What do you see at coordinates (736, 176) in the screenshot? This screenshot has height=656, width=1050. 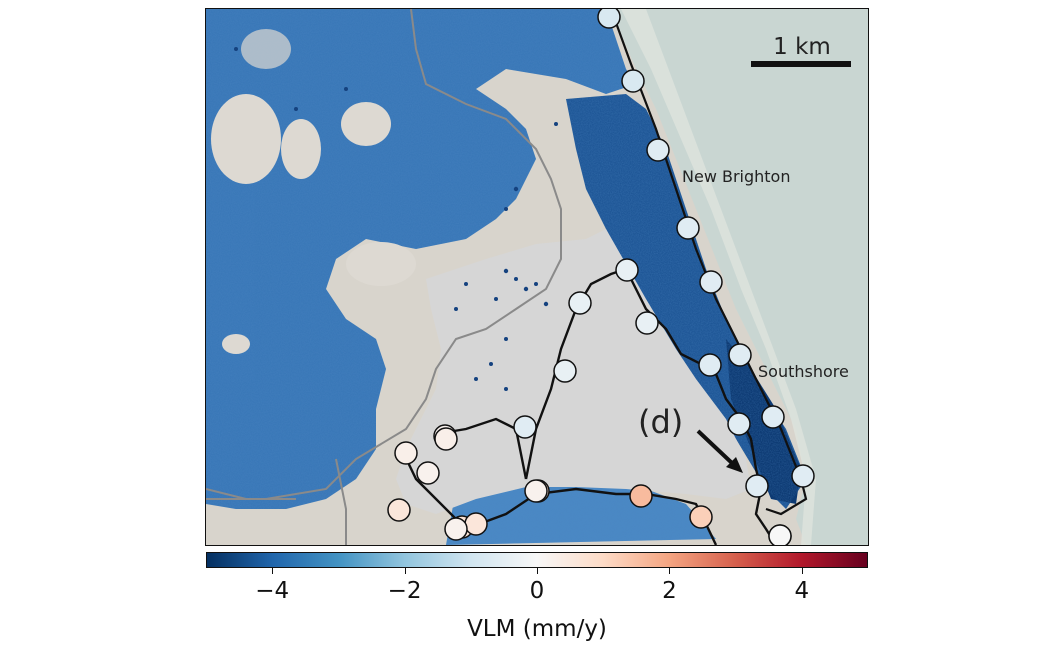 I see `place-label-new-brighton: New Brighton` at bounding box center [736, 176].